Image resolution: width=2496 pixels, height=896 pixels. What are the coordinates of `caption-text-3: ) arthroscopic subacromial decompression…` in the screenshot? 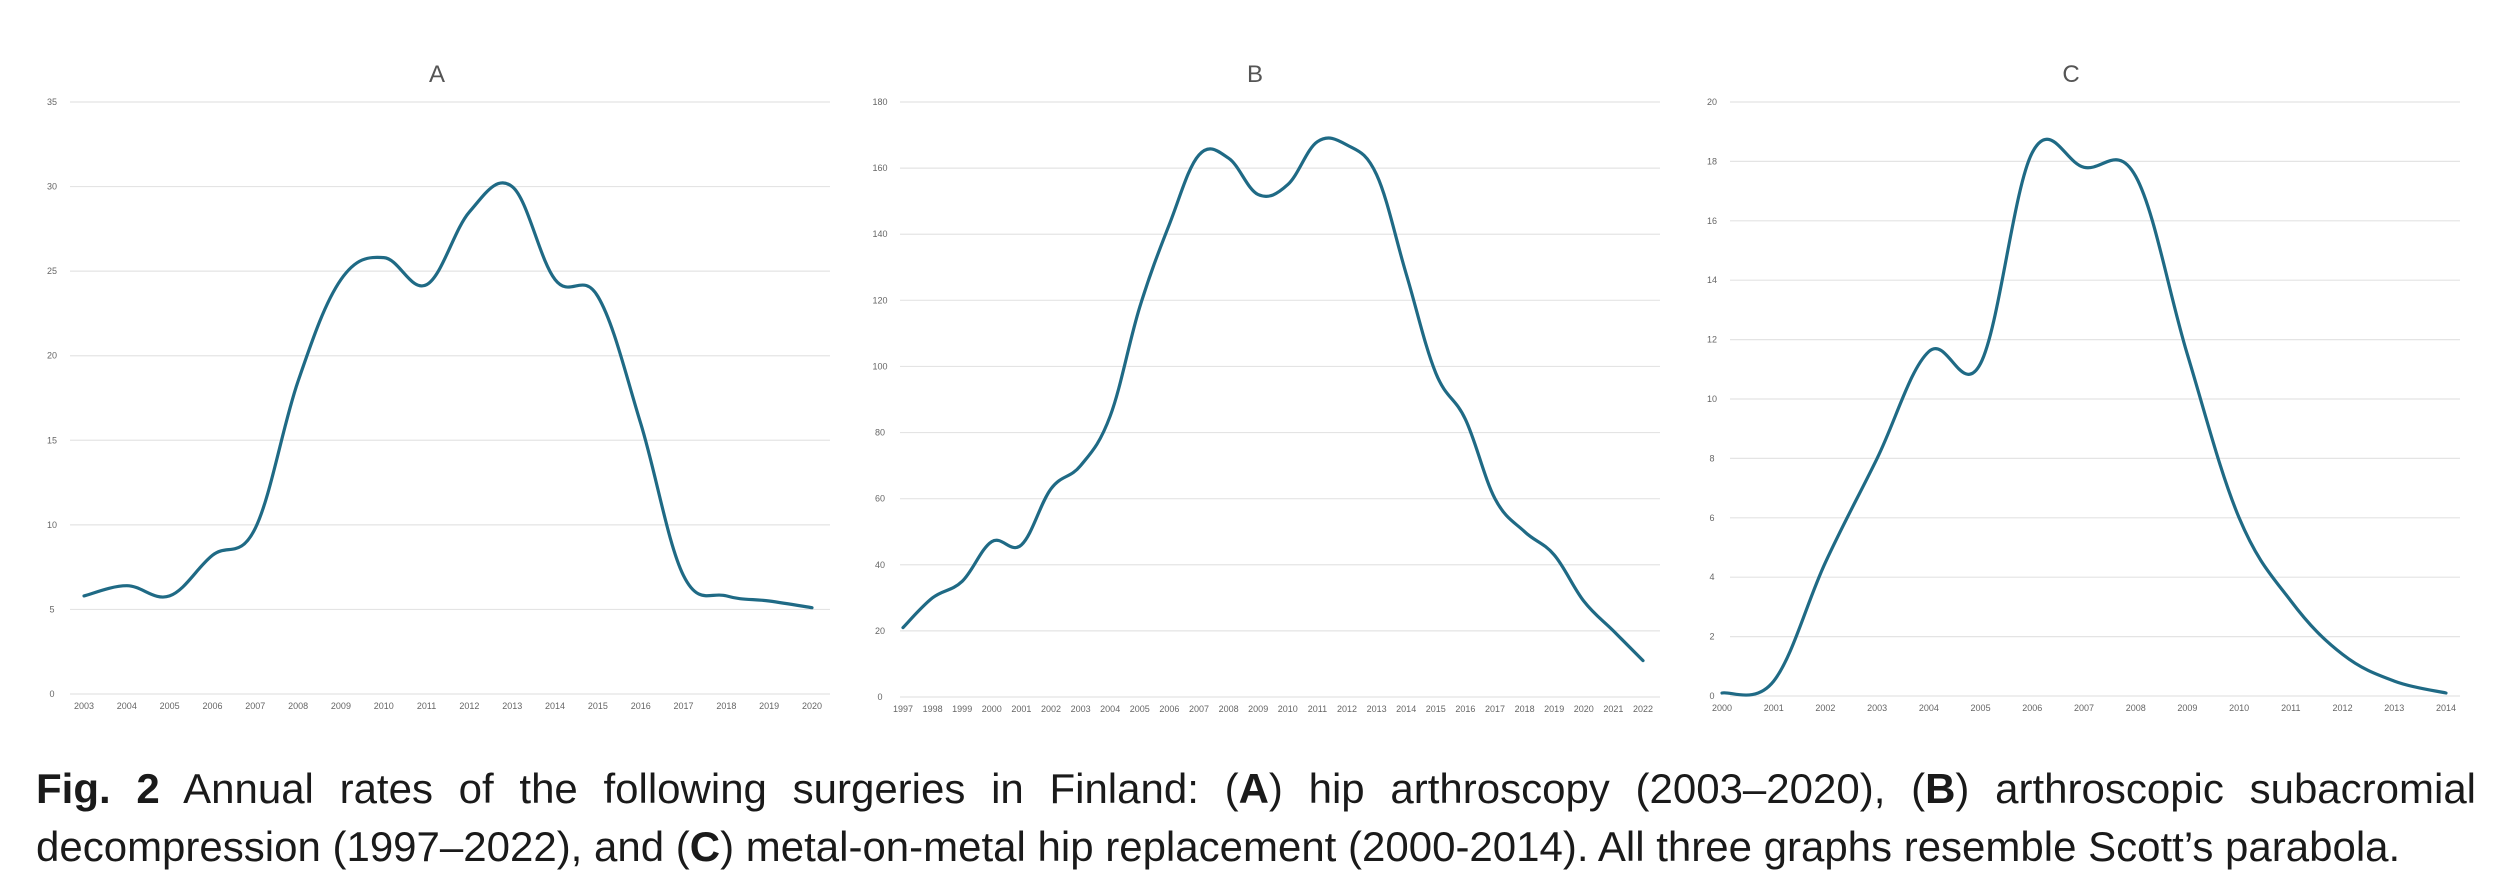 It's located at (1256, 817).